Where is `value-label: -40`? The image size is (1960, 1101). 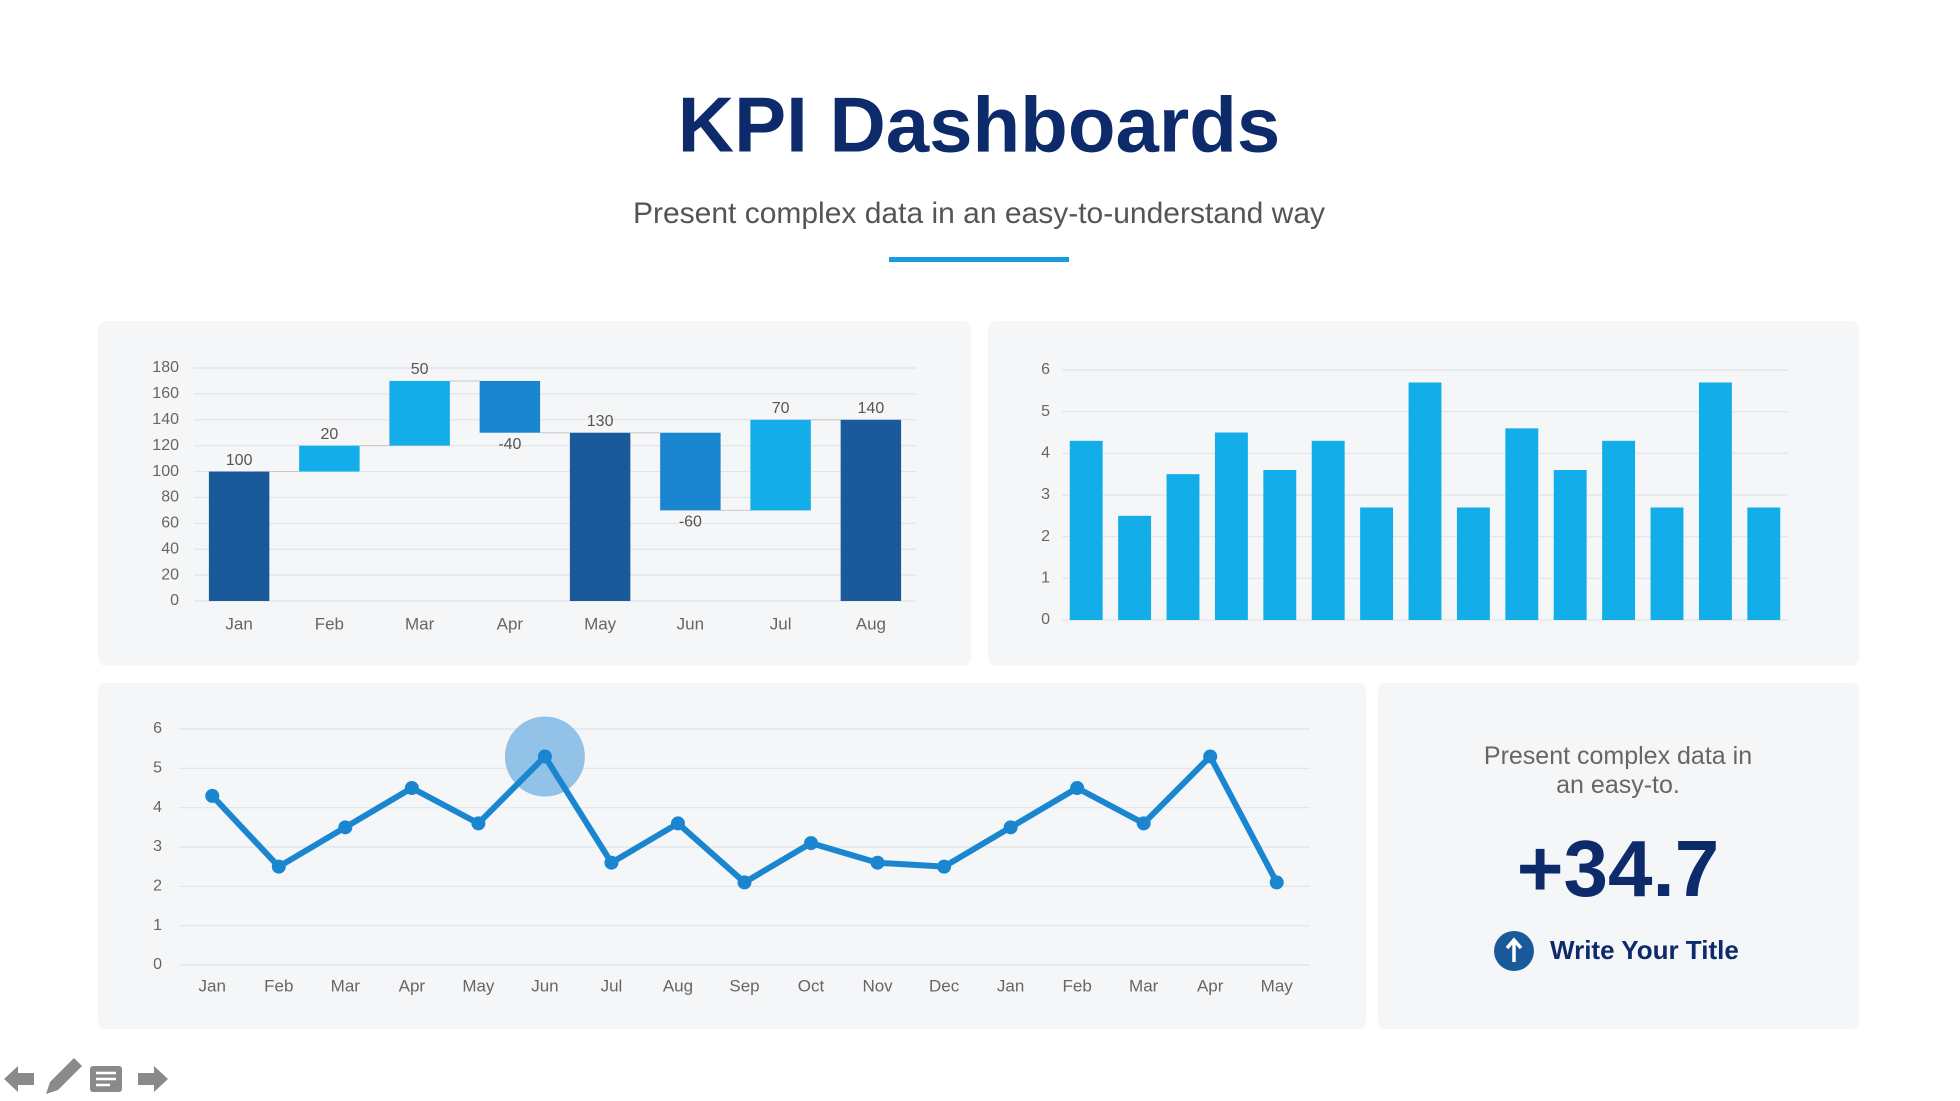 value-label: -40 is located at coordinates (509, 444).